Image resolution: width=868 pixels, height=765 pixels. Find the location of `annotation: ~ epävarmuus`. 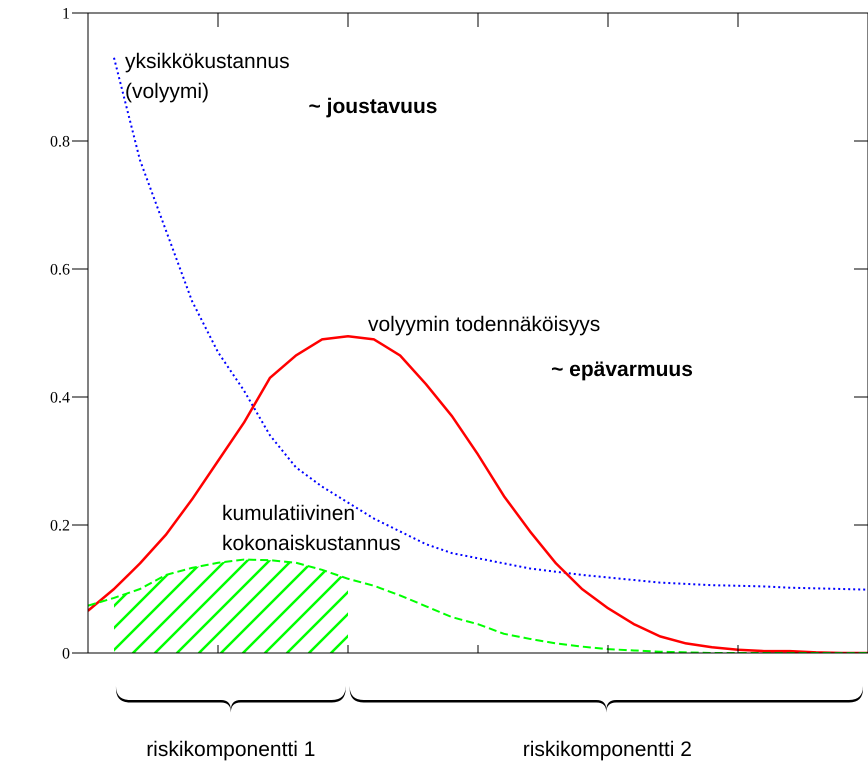

annotation: ~ epävarmuus is located at coordinates (622, 369).